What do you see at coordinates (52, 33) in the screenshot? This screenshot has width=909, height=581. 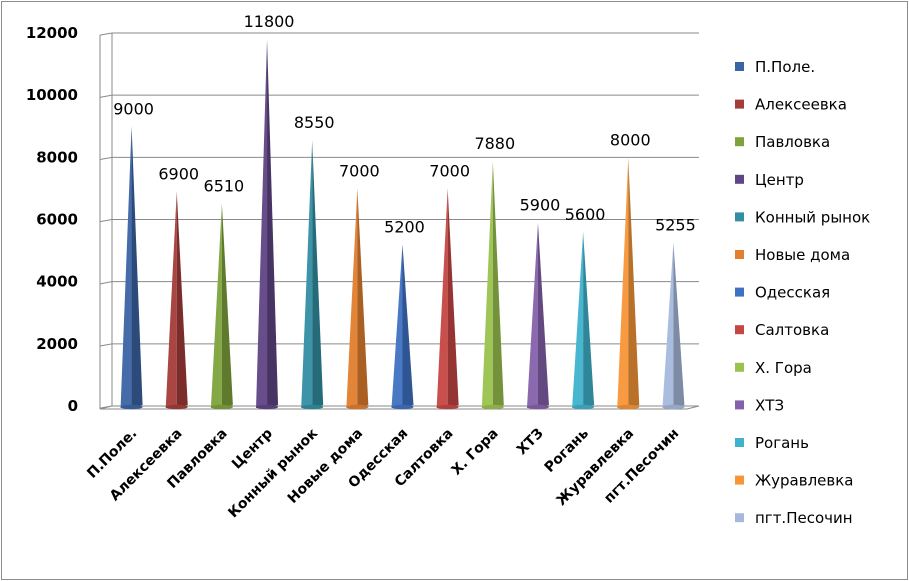 I see `y-tick-label: 12000` at bounding box center [52, 33].